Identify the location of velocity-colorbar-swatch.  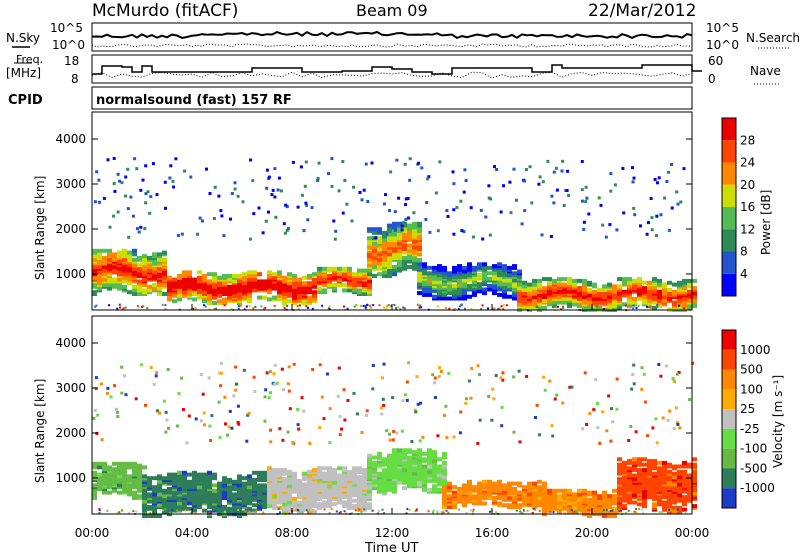
(729, 478).